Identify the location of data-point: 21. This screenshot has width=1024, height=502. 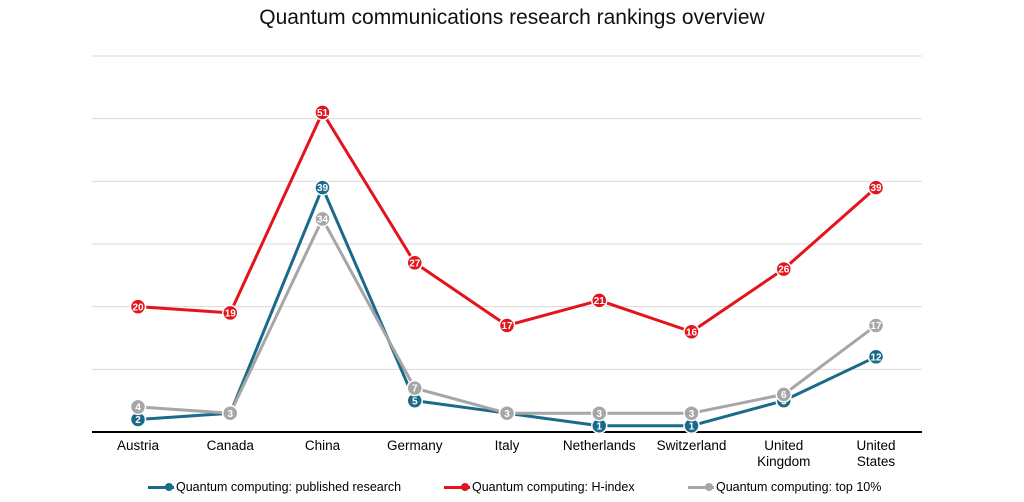
(599, 300).